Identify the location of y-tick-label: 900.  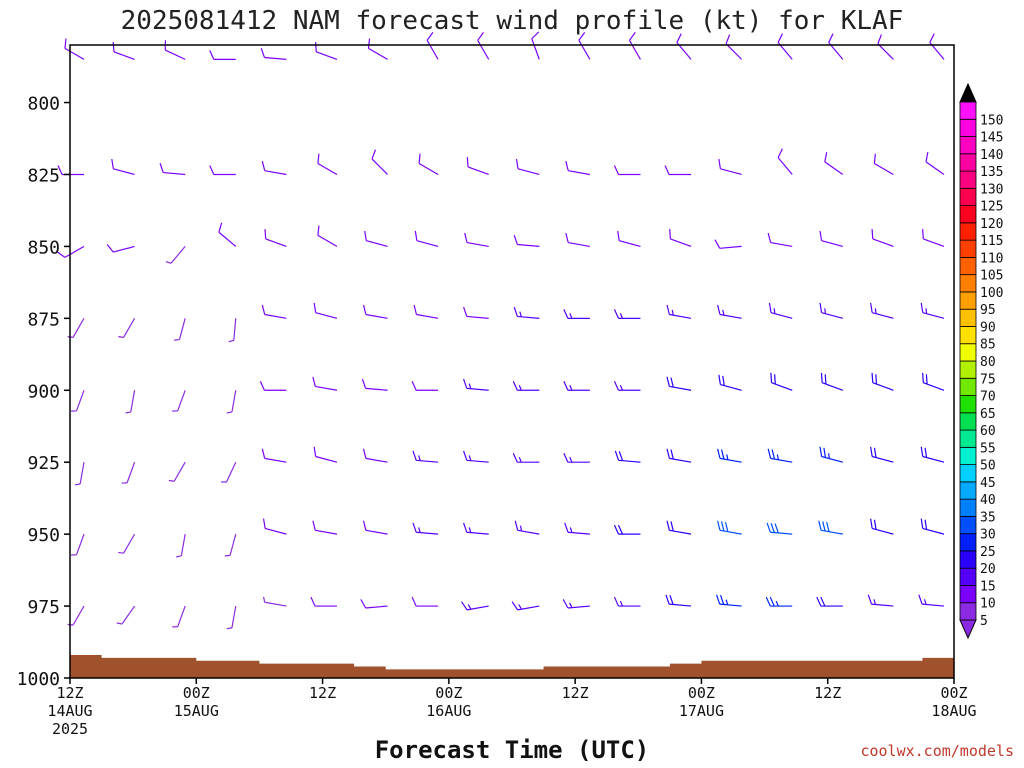
(43, 391).